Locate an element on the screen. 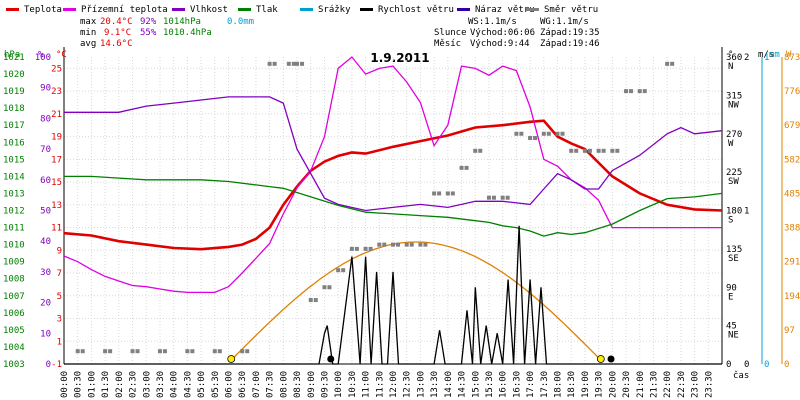 The height and width of the screenshot is (400, 800). tick-label-dir: 360 is located at coordinates (734, 58).